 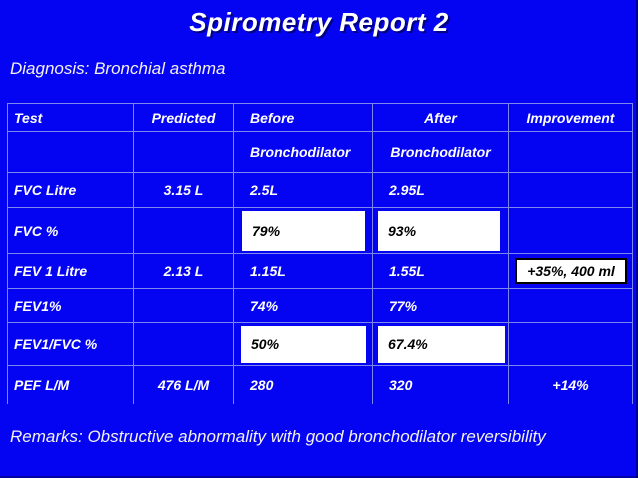 I want to click on highlight-box: 50%, so click(x=303, y=344).